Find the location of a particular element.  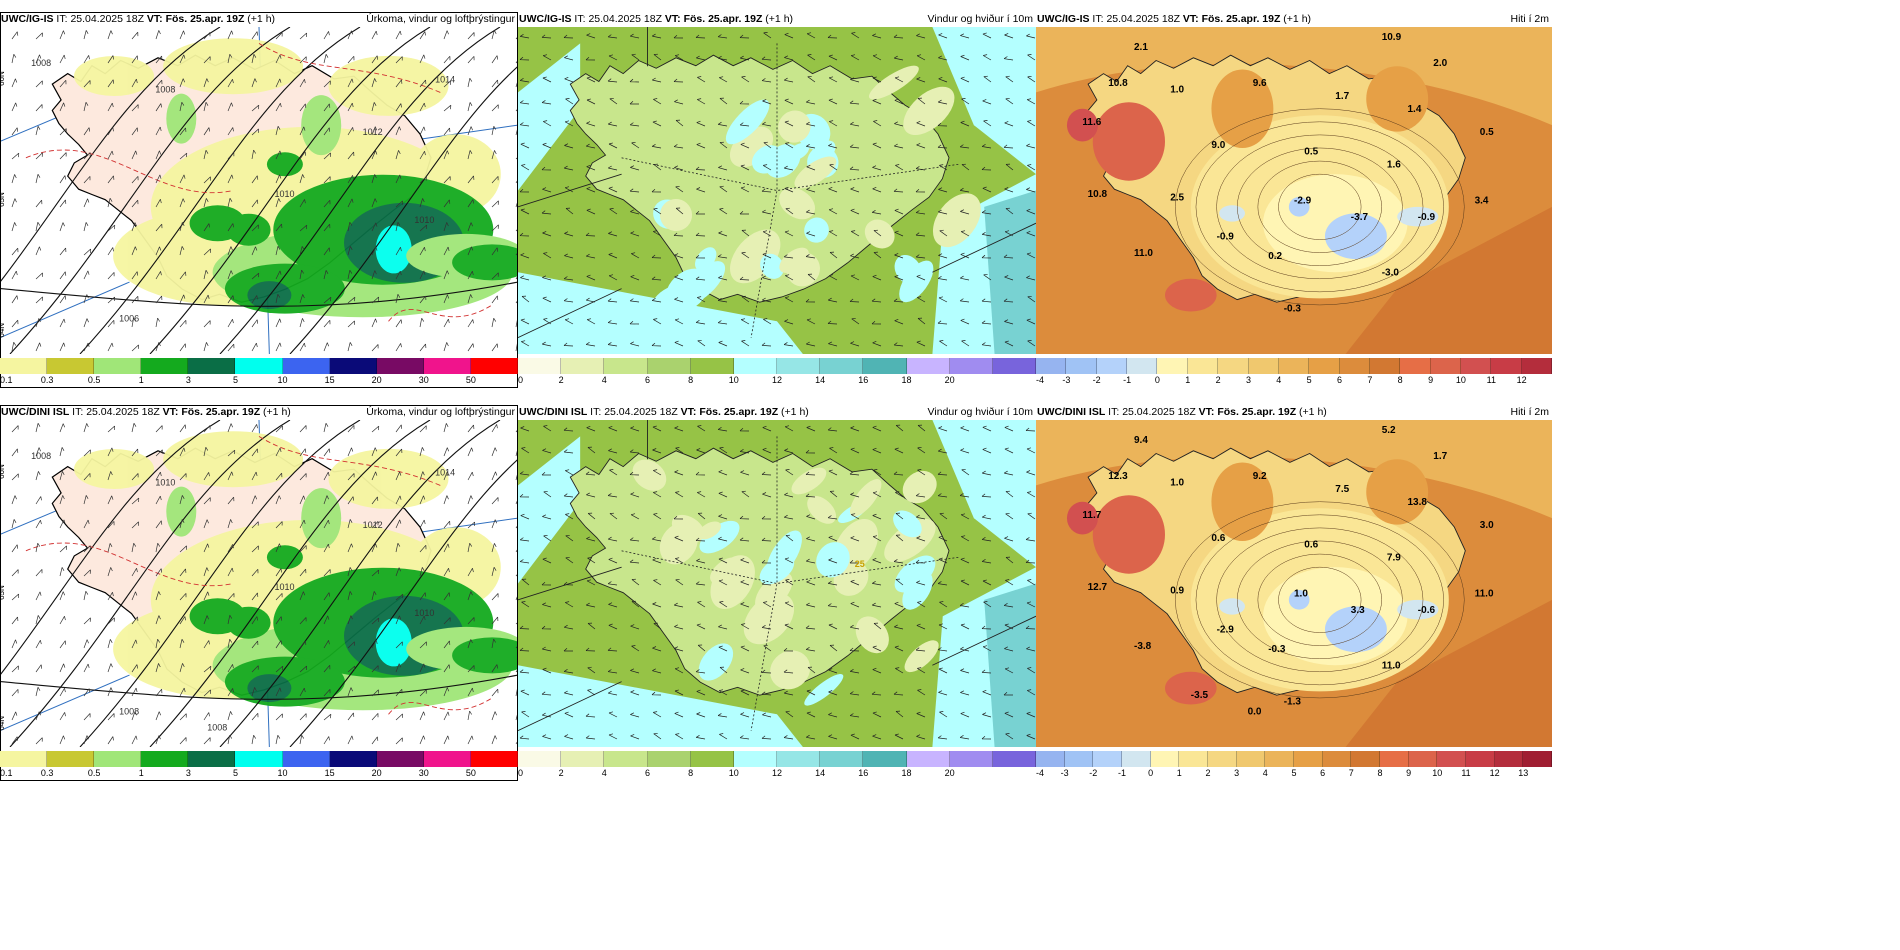

map-area is located at coordinates (777, 190).